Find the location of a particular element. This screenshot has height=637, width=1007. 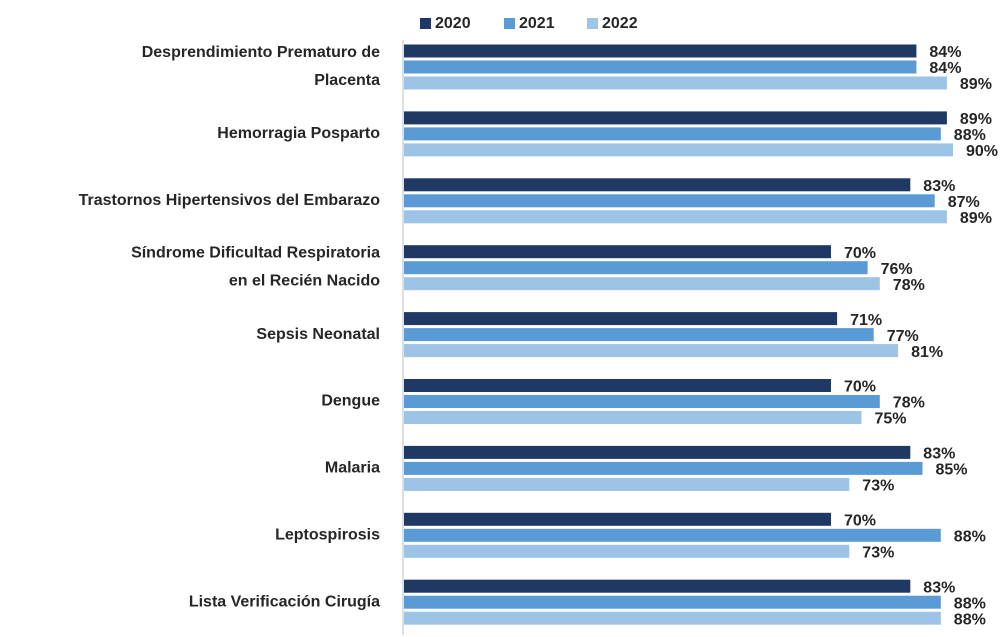

value-label: 81% is located at coordinates (927, 352).